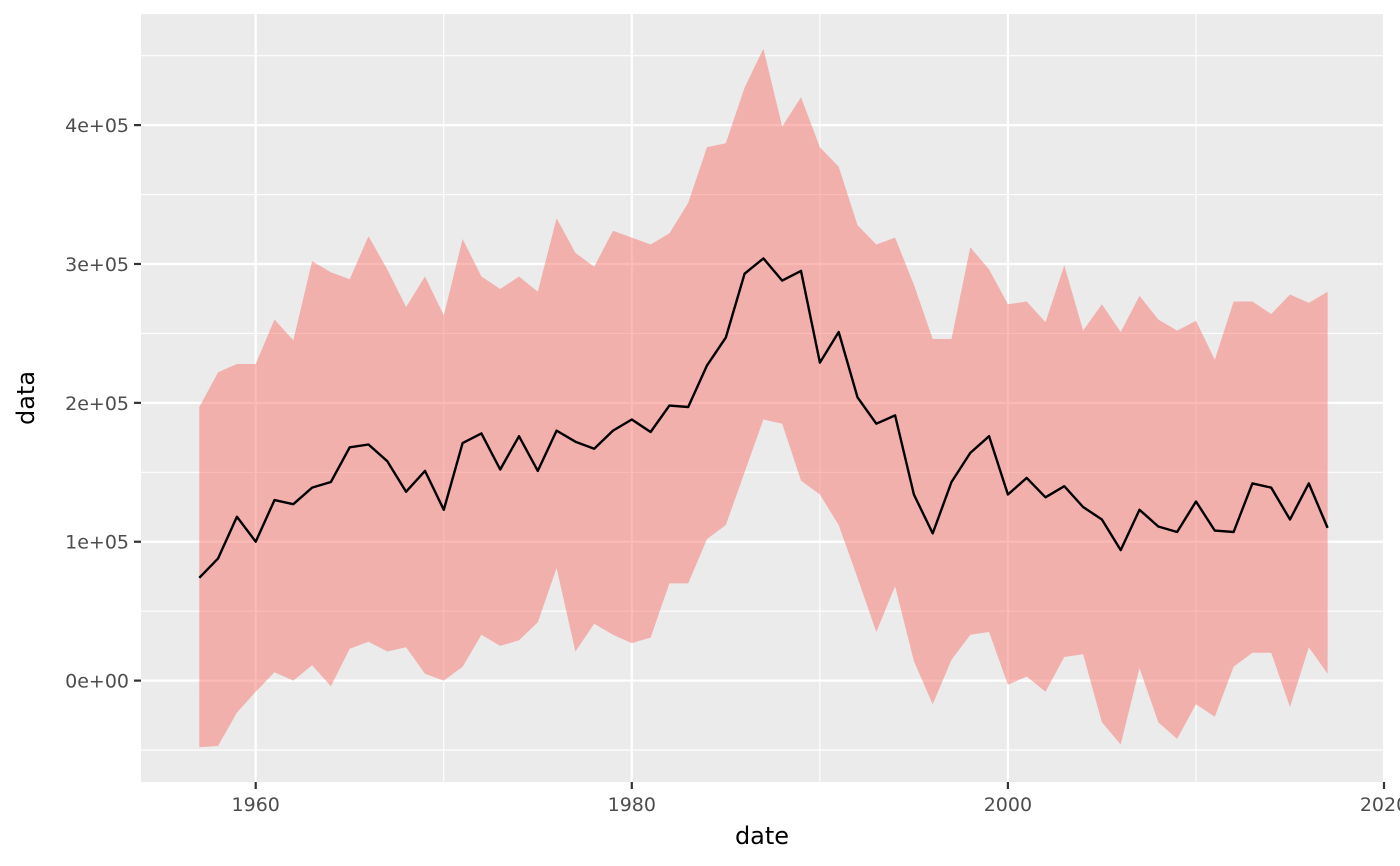 The height and width of the screenshot is (866, 1400). I want to click on x-tick-label: 2000, so click(1008, 805).